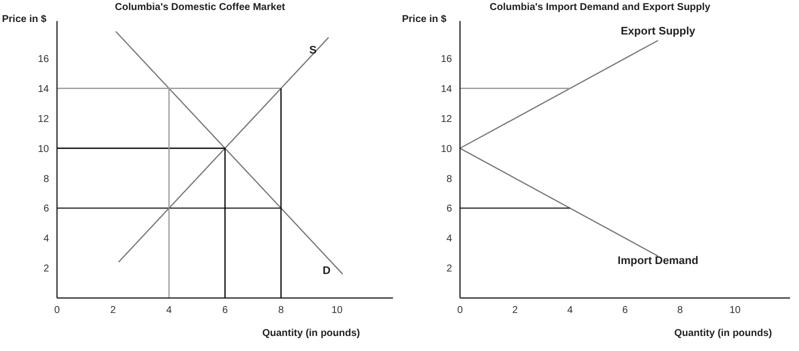 The image size is (799, 351). Describe the element at coordinates (326, 271) in the screenshot. I see `series-label: D` at that location.